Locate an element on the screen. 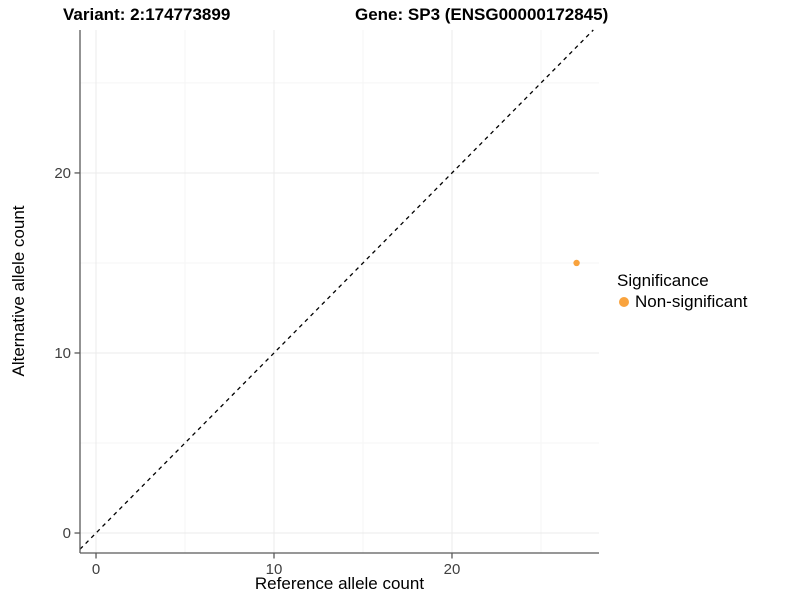 The image size is (800, 600). legend: Significance Non-significant is located at coordinates (681, 291).